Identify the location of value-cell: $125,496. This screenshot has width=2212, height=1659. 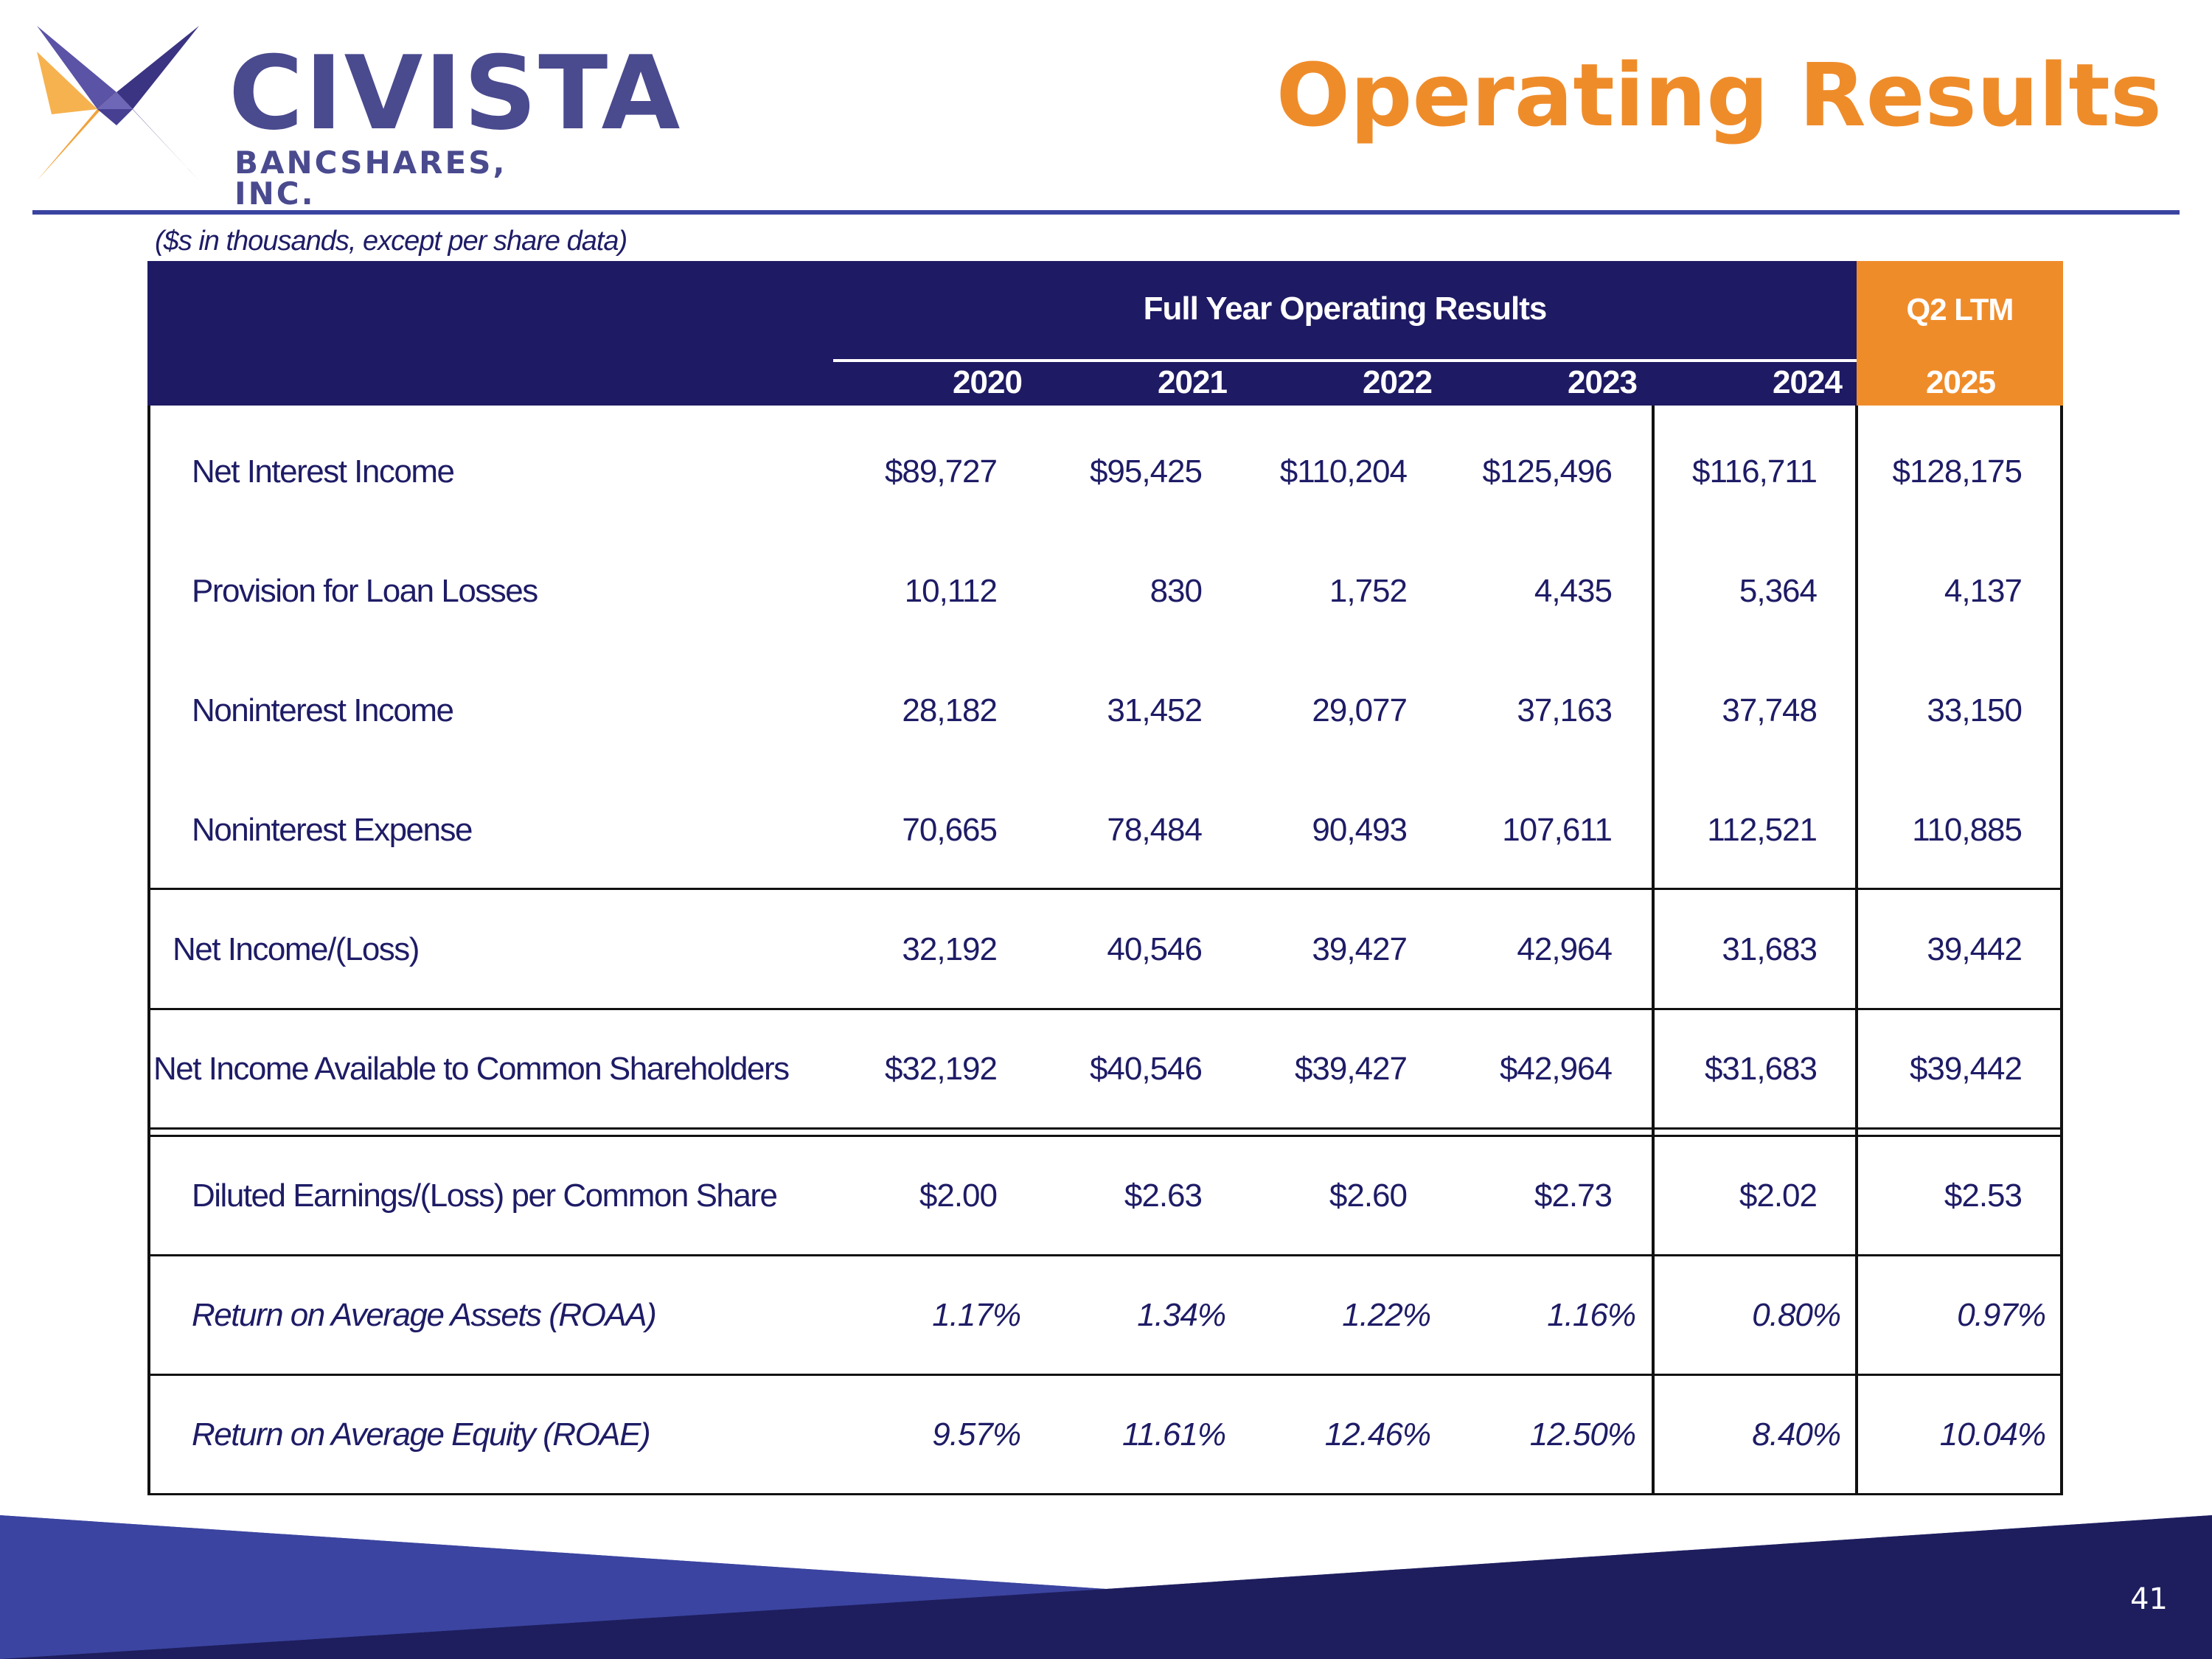
(1547, 471).